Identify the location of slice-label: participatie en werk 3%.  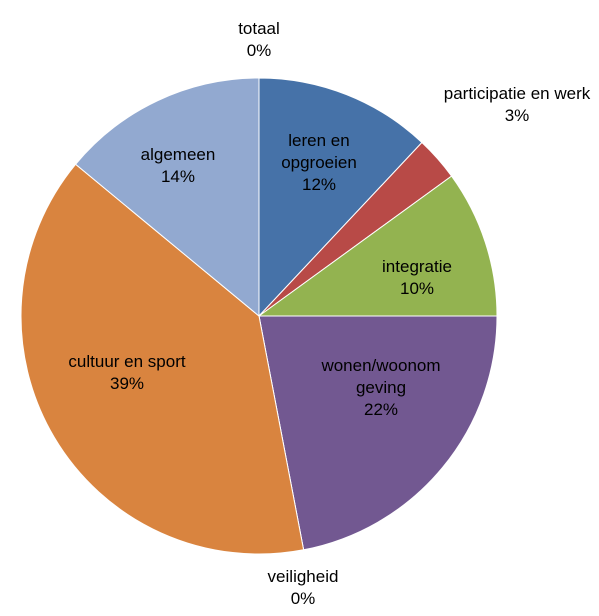
(517, 105).